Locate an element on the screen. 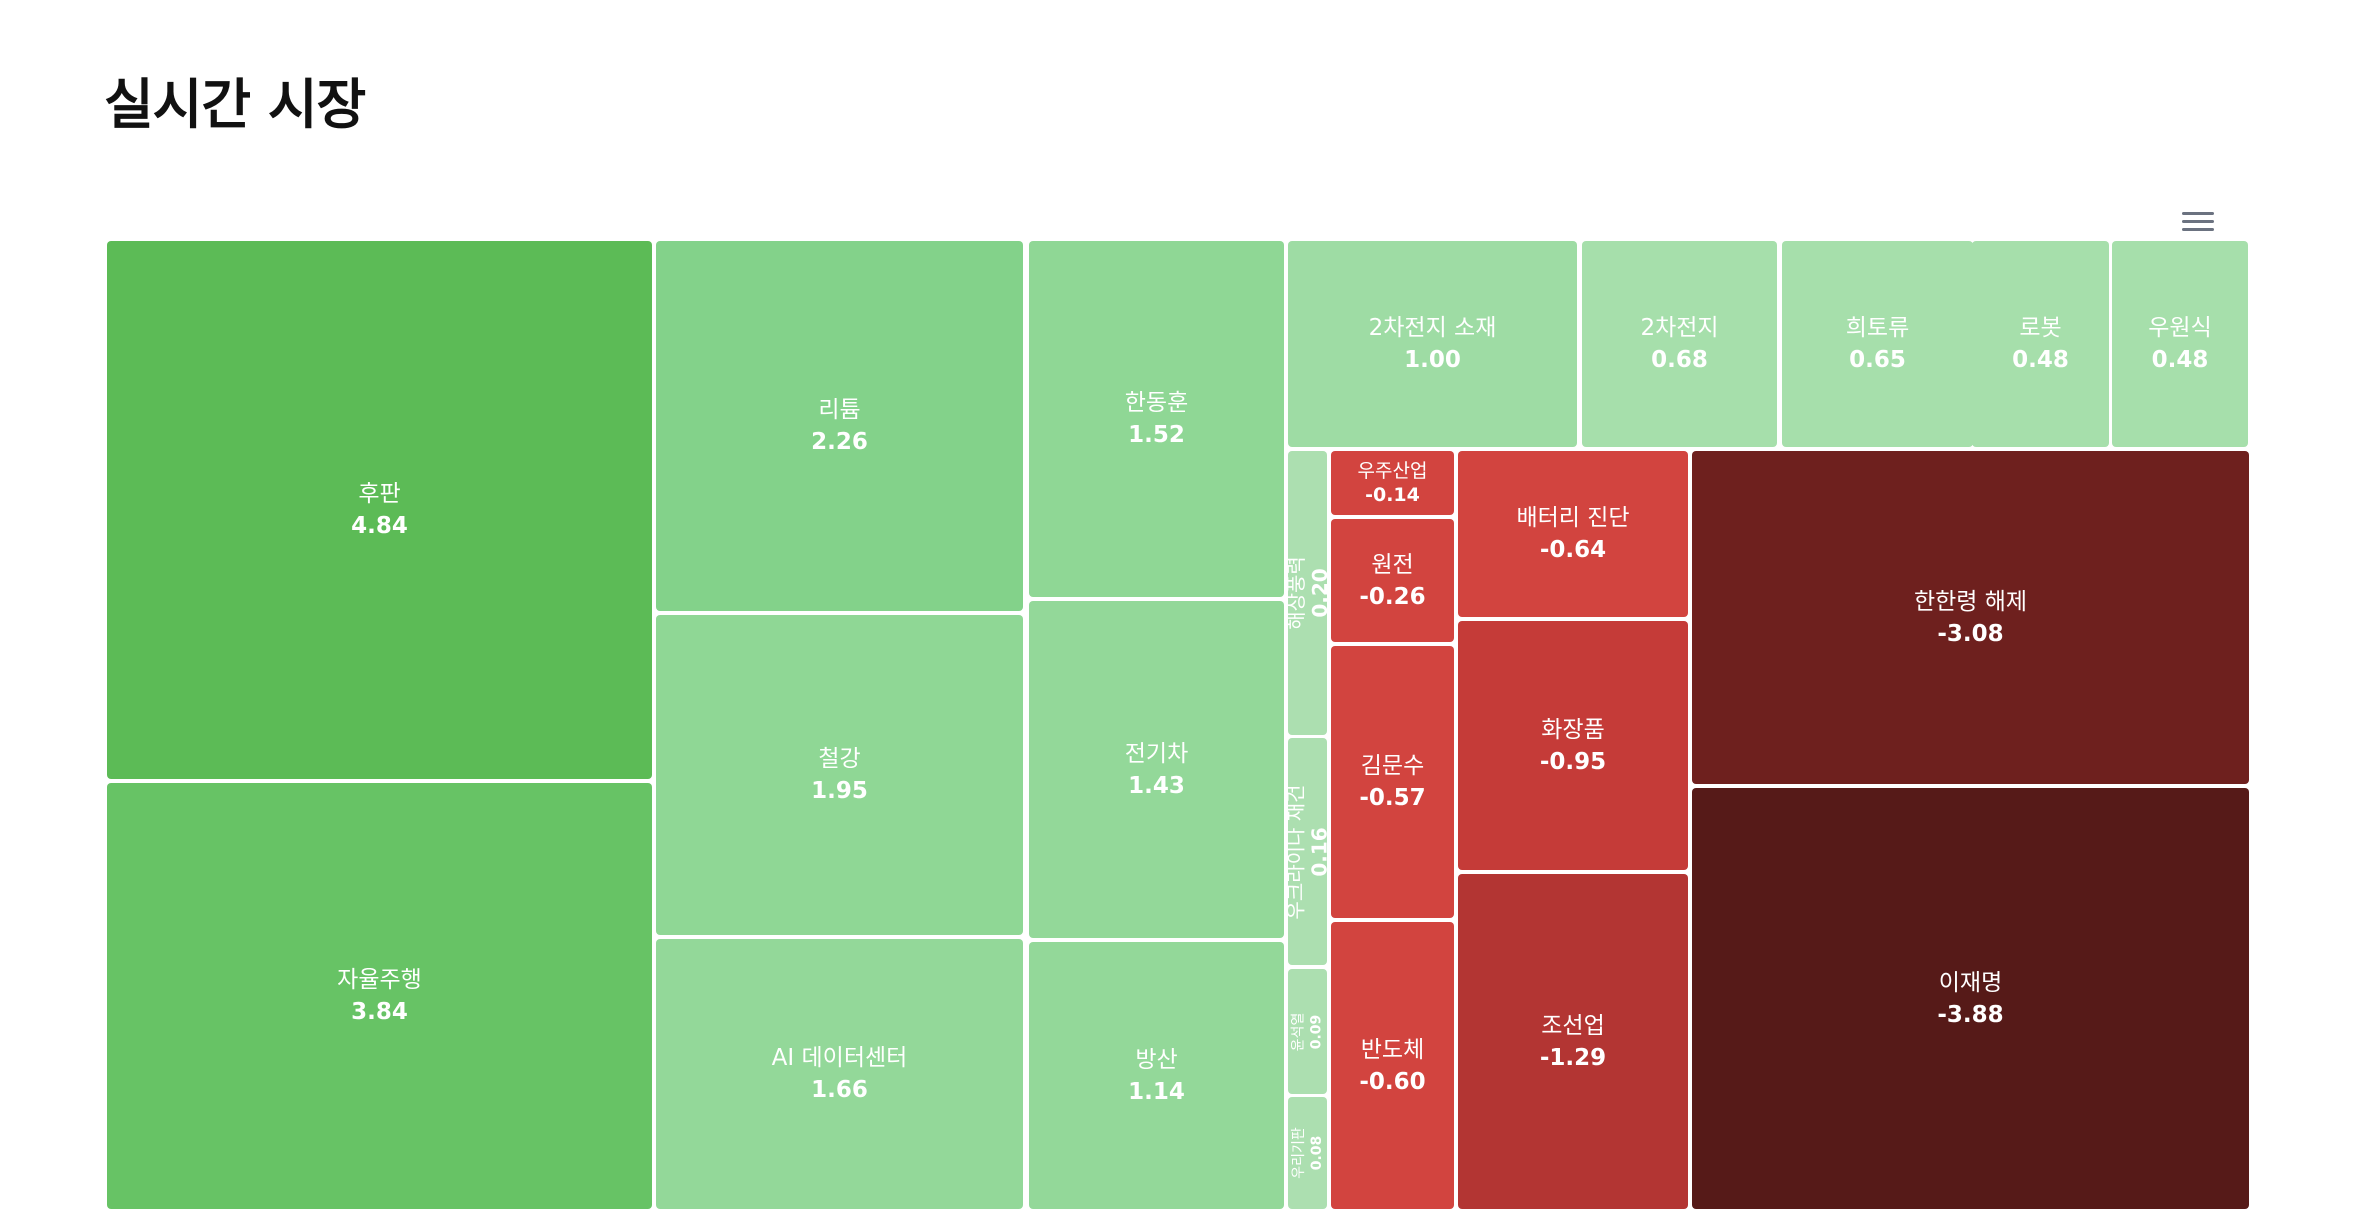  tile-name: 해상풍력 is located at coordinates (1298, 593).